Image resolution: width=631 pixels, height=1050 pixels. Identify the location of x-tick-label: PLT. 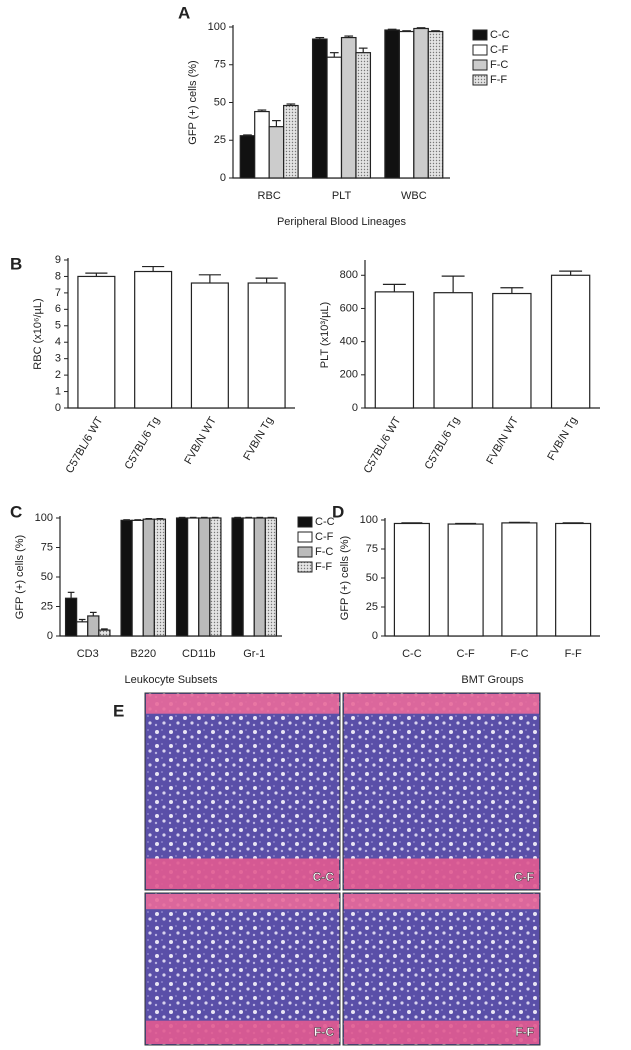
(342, 196).